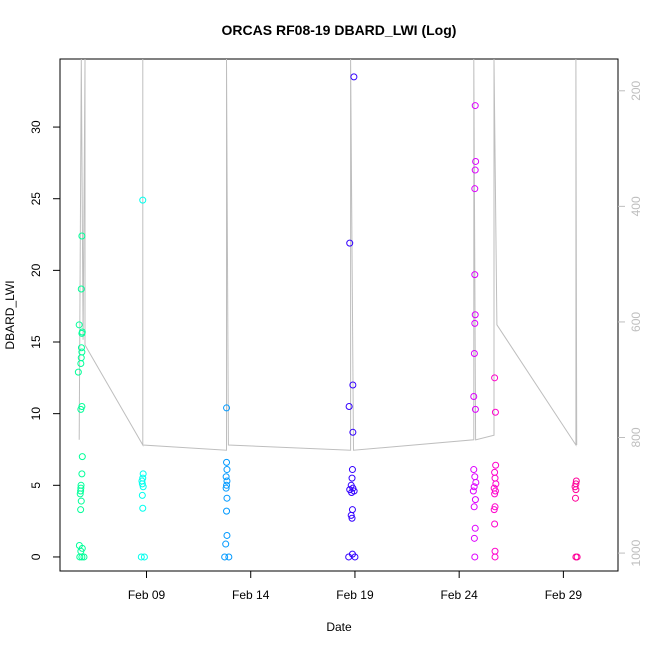 The width and height of the screenshot is (650, 655). I want to click on y2-tick-label: 600, so click(636, 322).